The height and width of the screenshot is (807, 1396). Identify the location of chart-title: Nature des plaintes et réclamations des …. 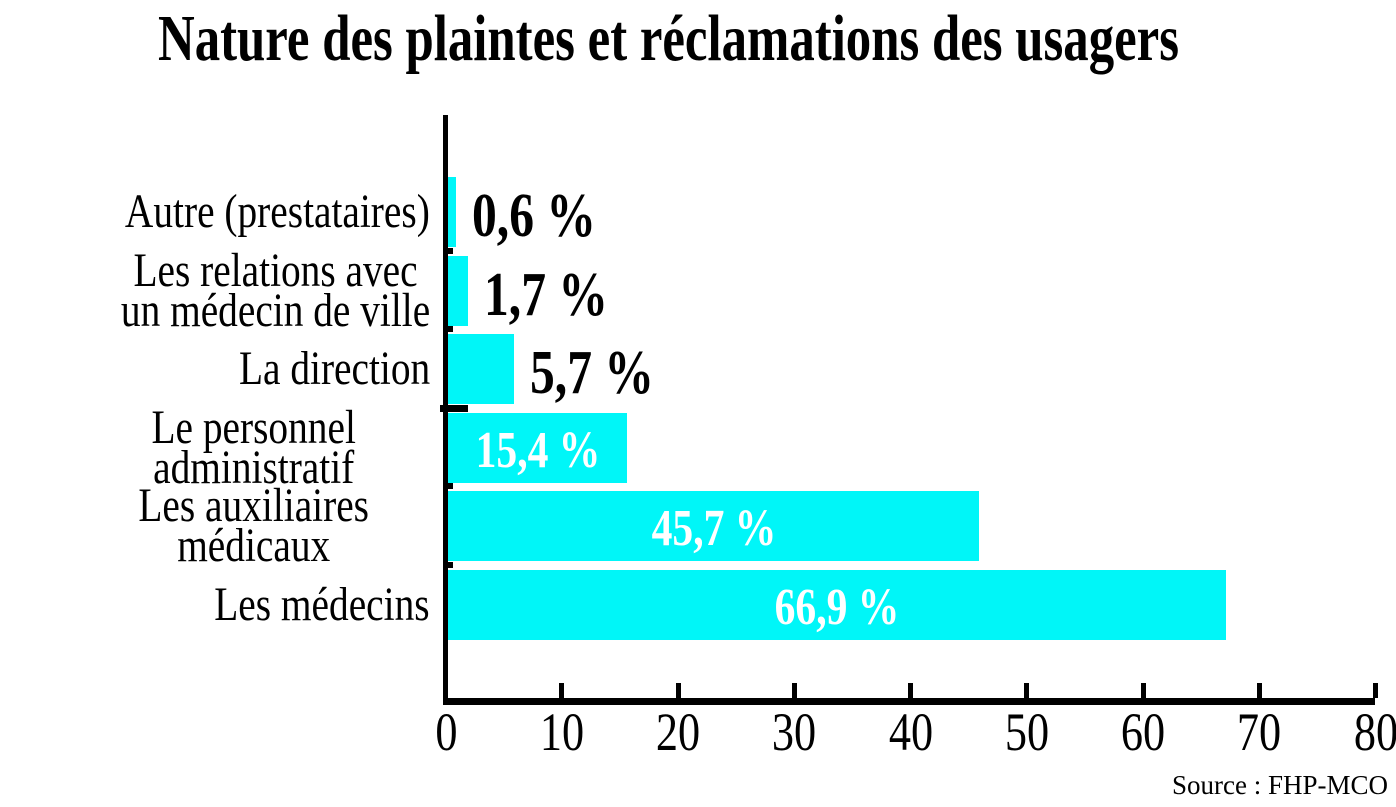
(669, 38).